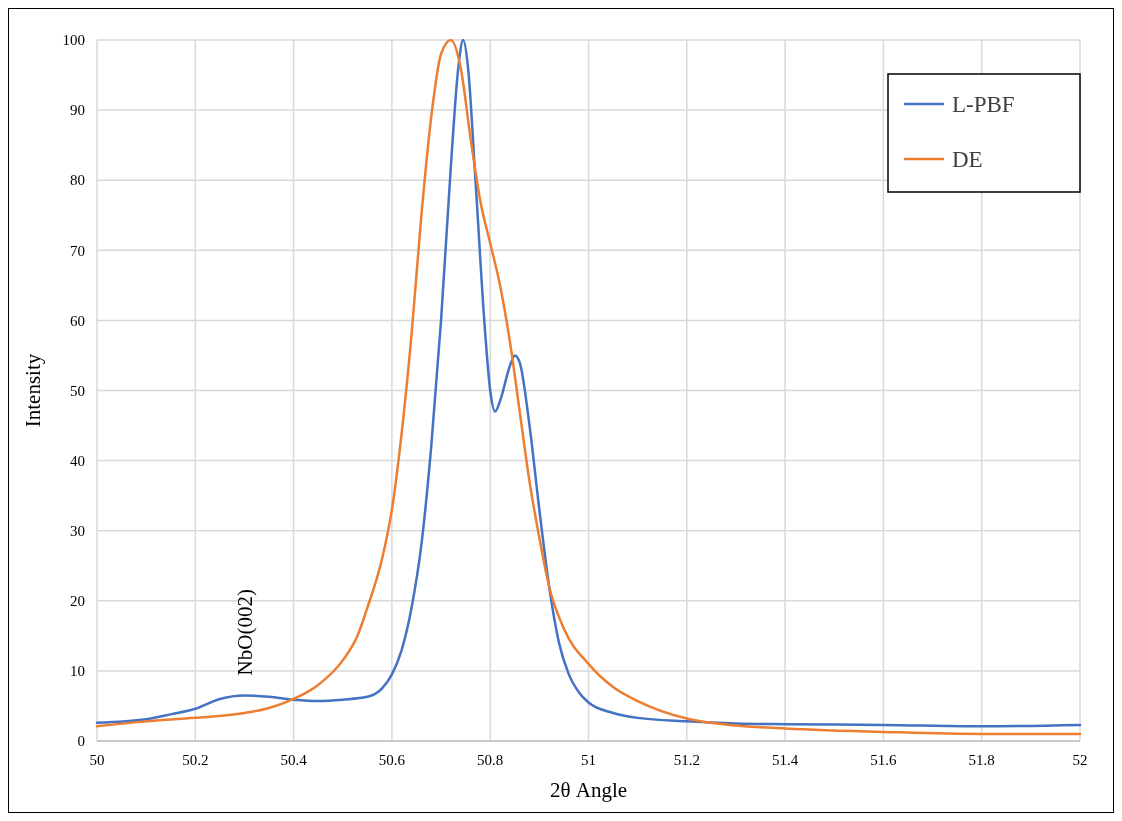  I want to click on x-tick-label: 51, so click(588, 760).